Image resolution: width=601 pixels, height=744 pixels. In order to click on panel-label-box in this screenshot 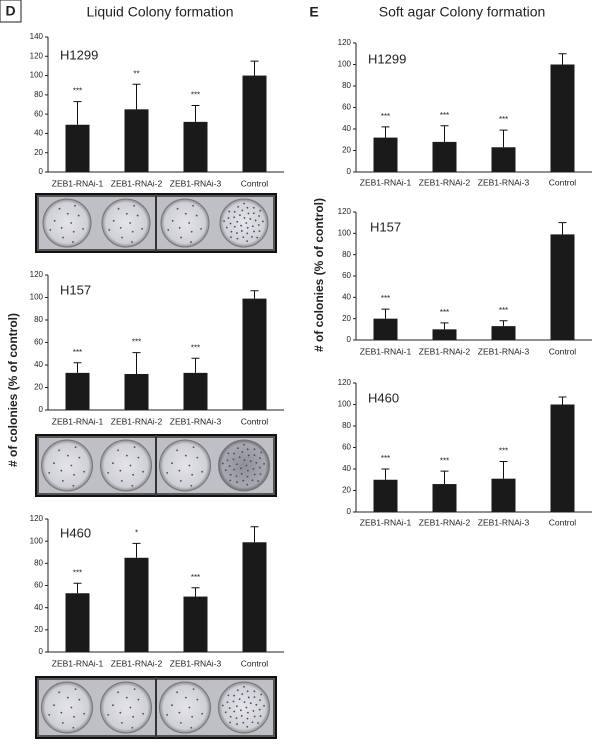, I will do `click(11, 11)`.